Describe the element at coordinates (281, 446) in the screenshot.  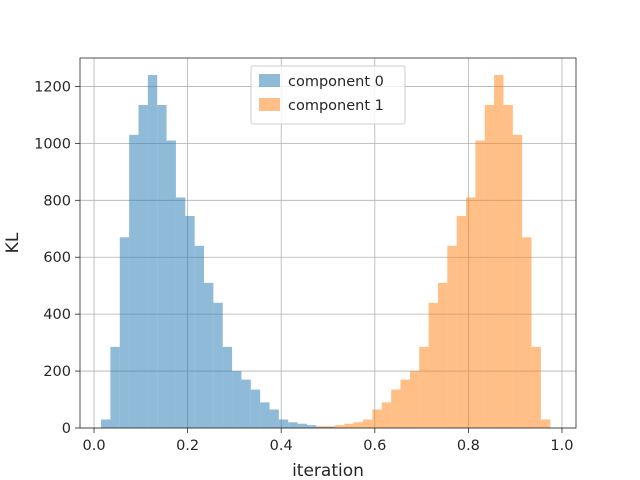
I see `x-tick-label: 0.4` at that location.